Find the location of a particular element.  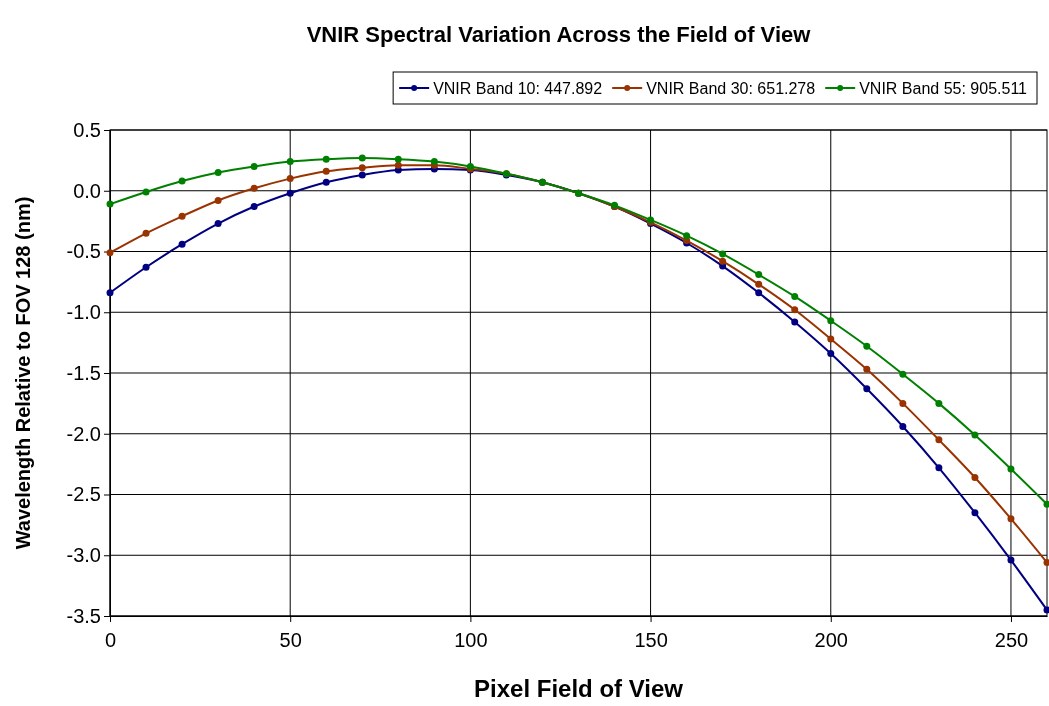

x-tick-label: 200 is located at coordinates (831, 640).